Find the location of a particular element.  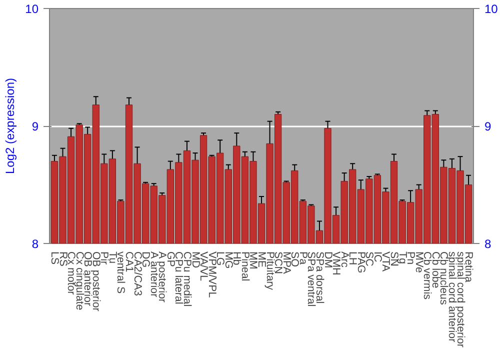

x-tick-label: Tg is located at coordinates (402, 258).